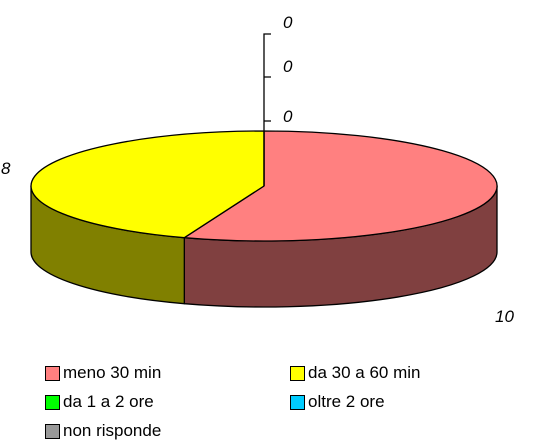 The height and width of the screenshot is (448, 534). What do you see at coordinates (288, 116) in the screenshot?
I see `data-label-4: 0` at bounding box center [288, 116].